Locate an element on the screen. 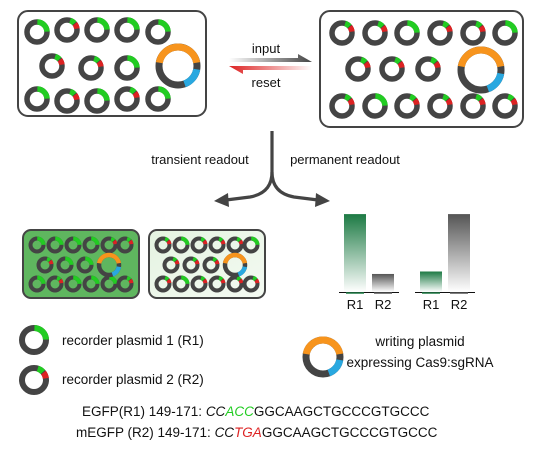 Image resolution: width=543 pixels, height=461 pixels. egfp-highlight-1: CC is located at coordinates (216, 411).